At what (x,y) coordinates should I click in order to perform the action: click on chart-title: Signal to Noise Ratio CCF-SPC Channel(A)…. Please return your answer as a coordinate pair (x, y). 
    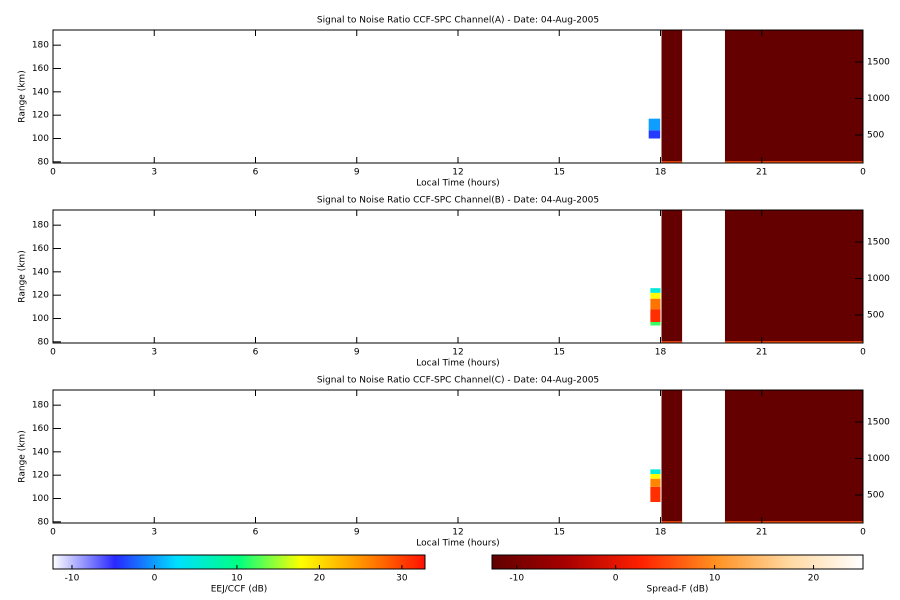
    Looking at the image, I should click on (458, 21).